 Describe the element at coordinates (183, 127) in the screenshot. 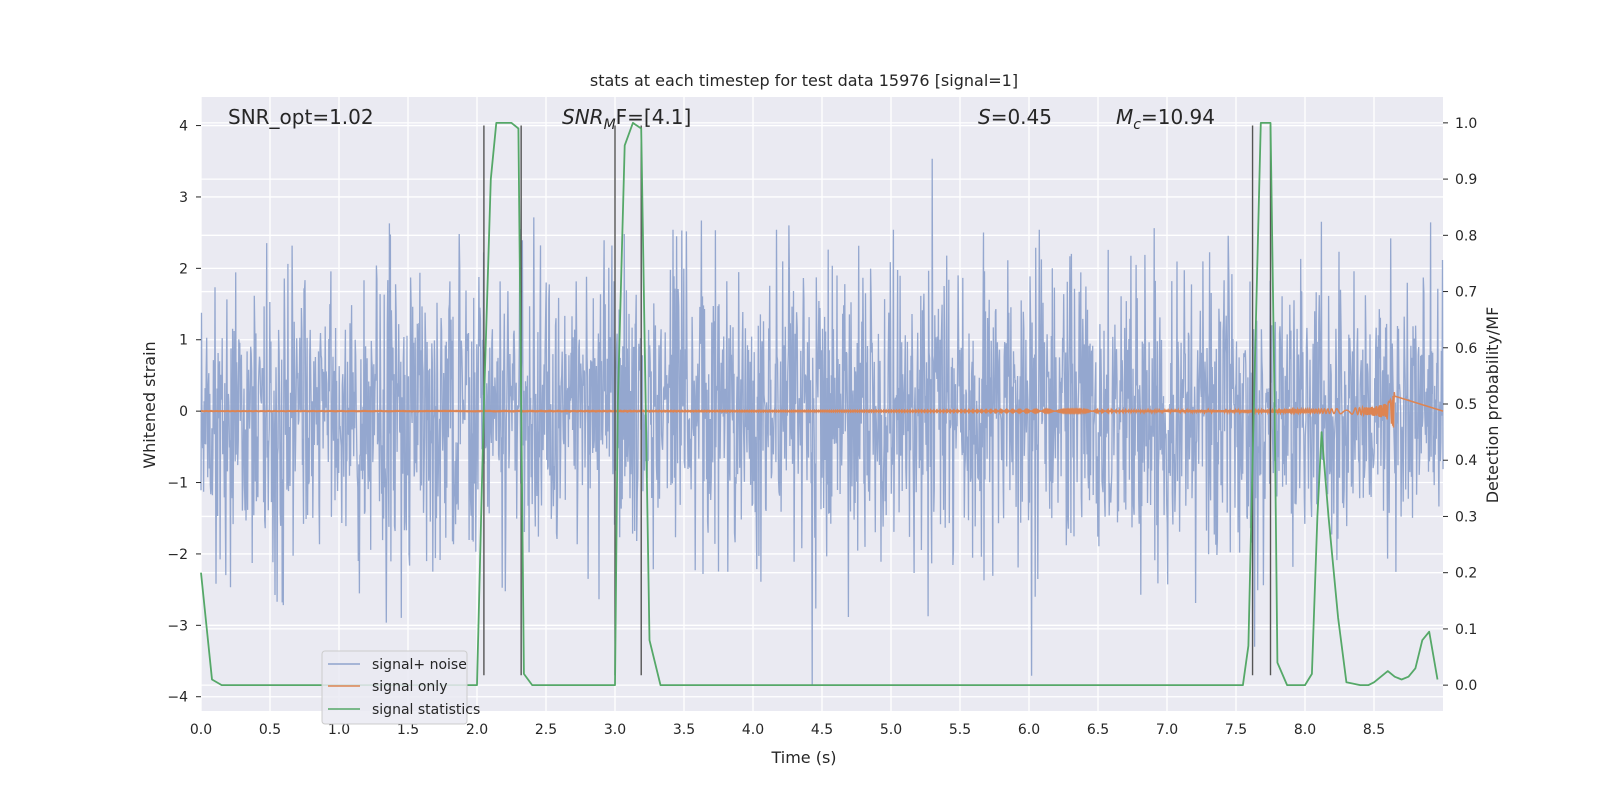

I see `y-left-tick-label: 4` at that location.